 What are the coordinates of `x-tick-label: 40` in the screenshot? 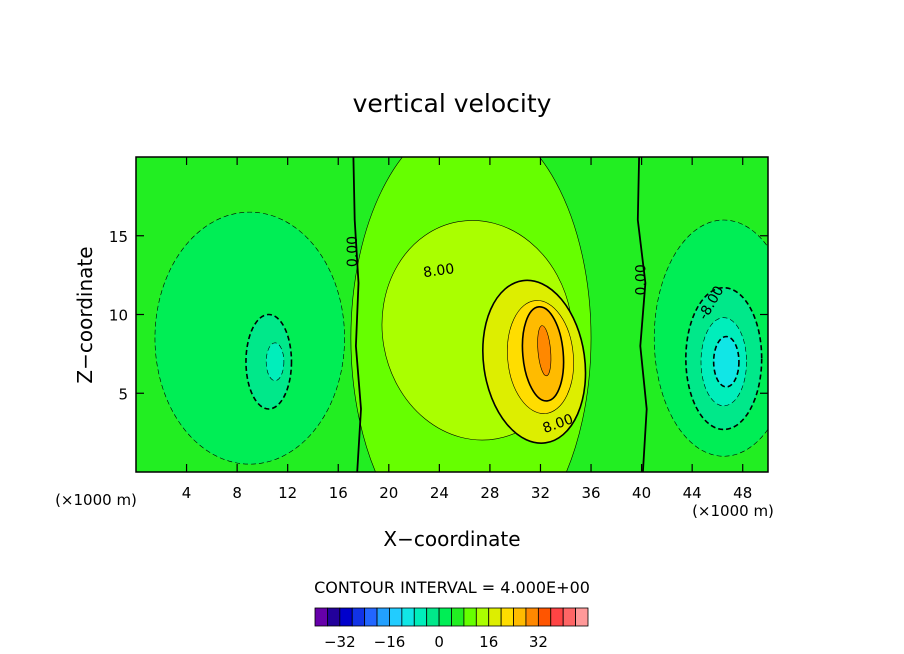 It's located at (641, 493).